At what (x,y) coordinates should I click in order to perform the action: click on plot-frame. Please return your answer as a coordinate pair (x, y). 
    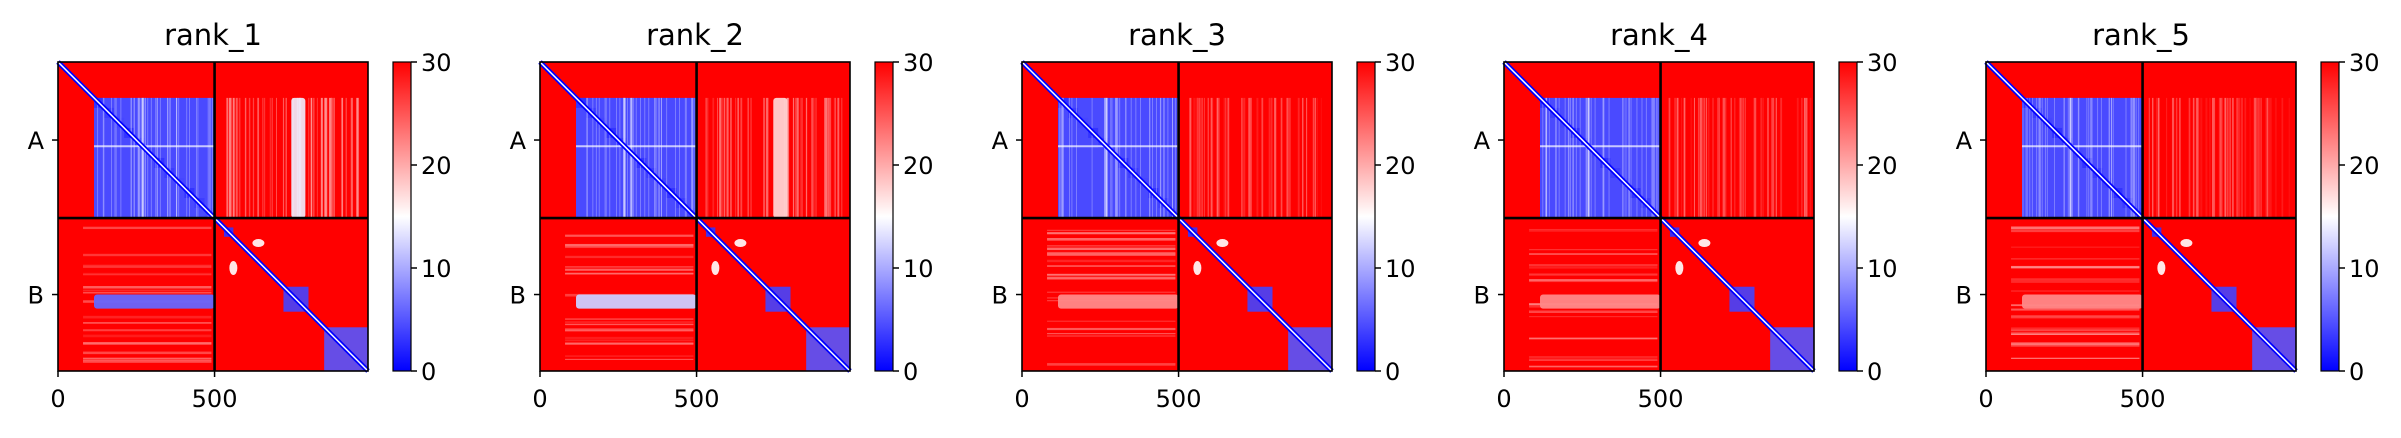
    Looking at the image, I should click on (1177, 216).